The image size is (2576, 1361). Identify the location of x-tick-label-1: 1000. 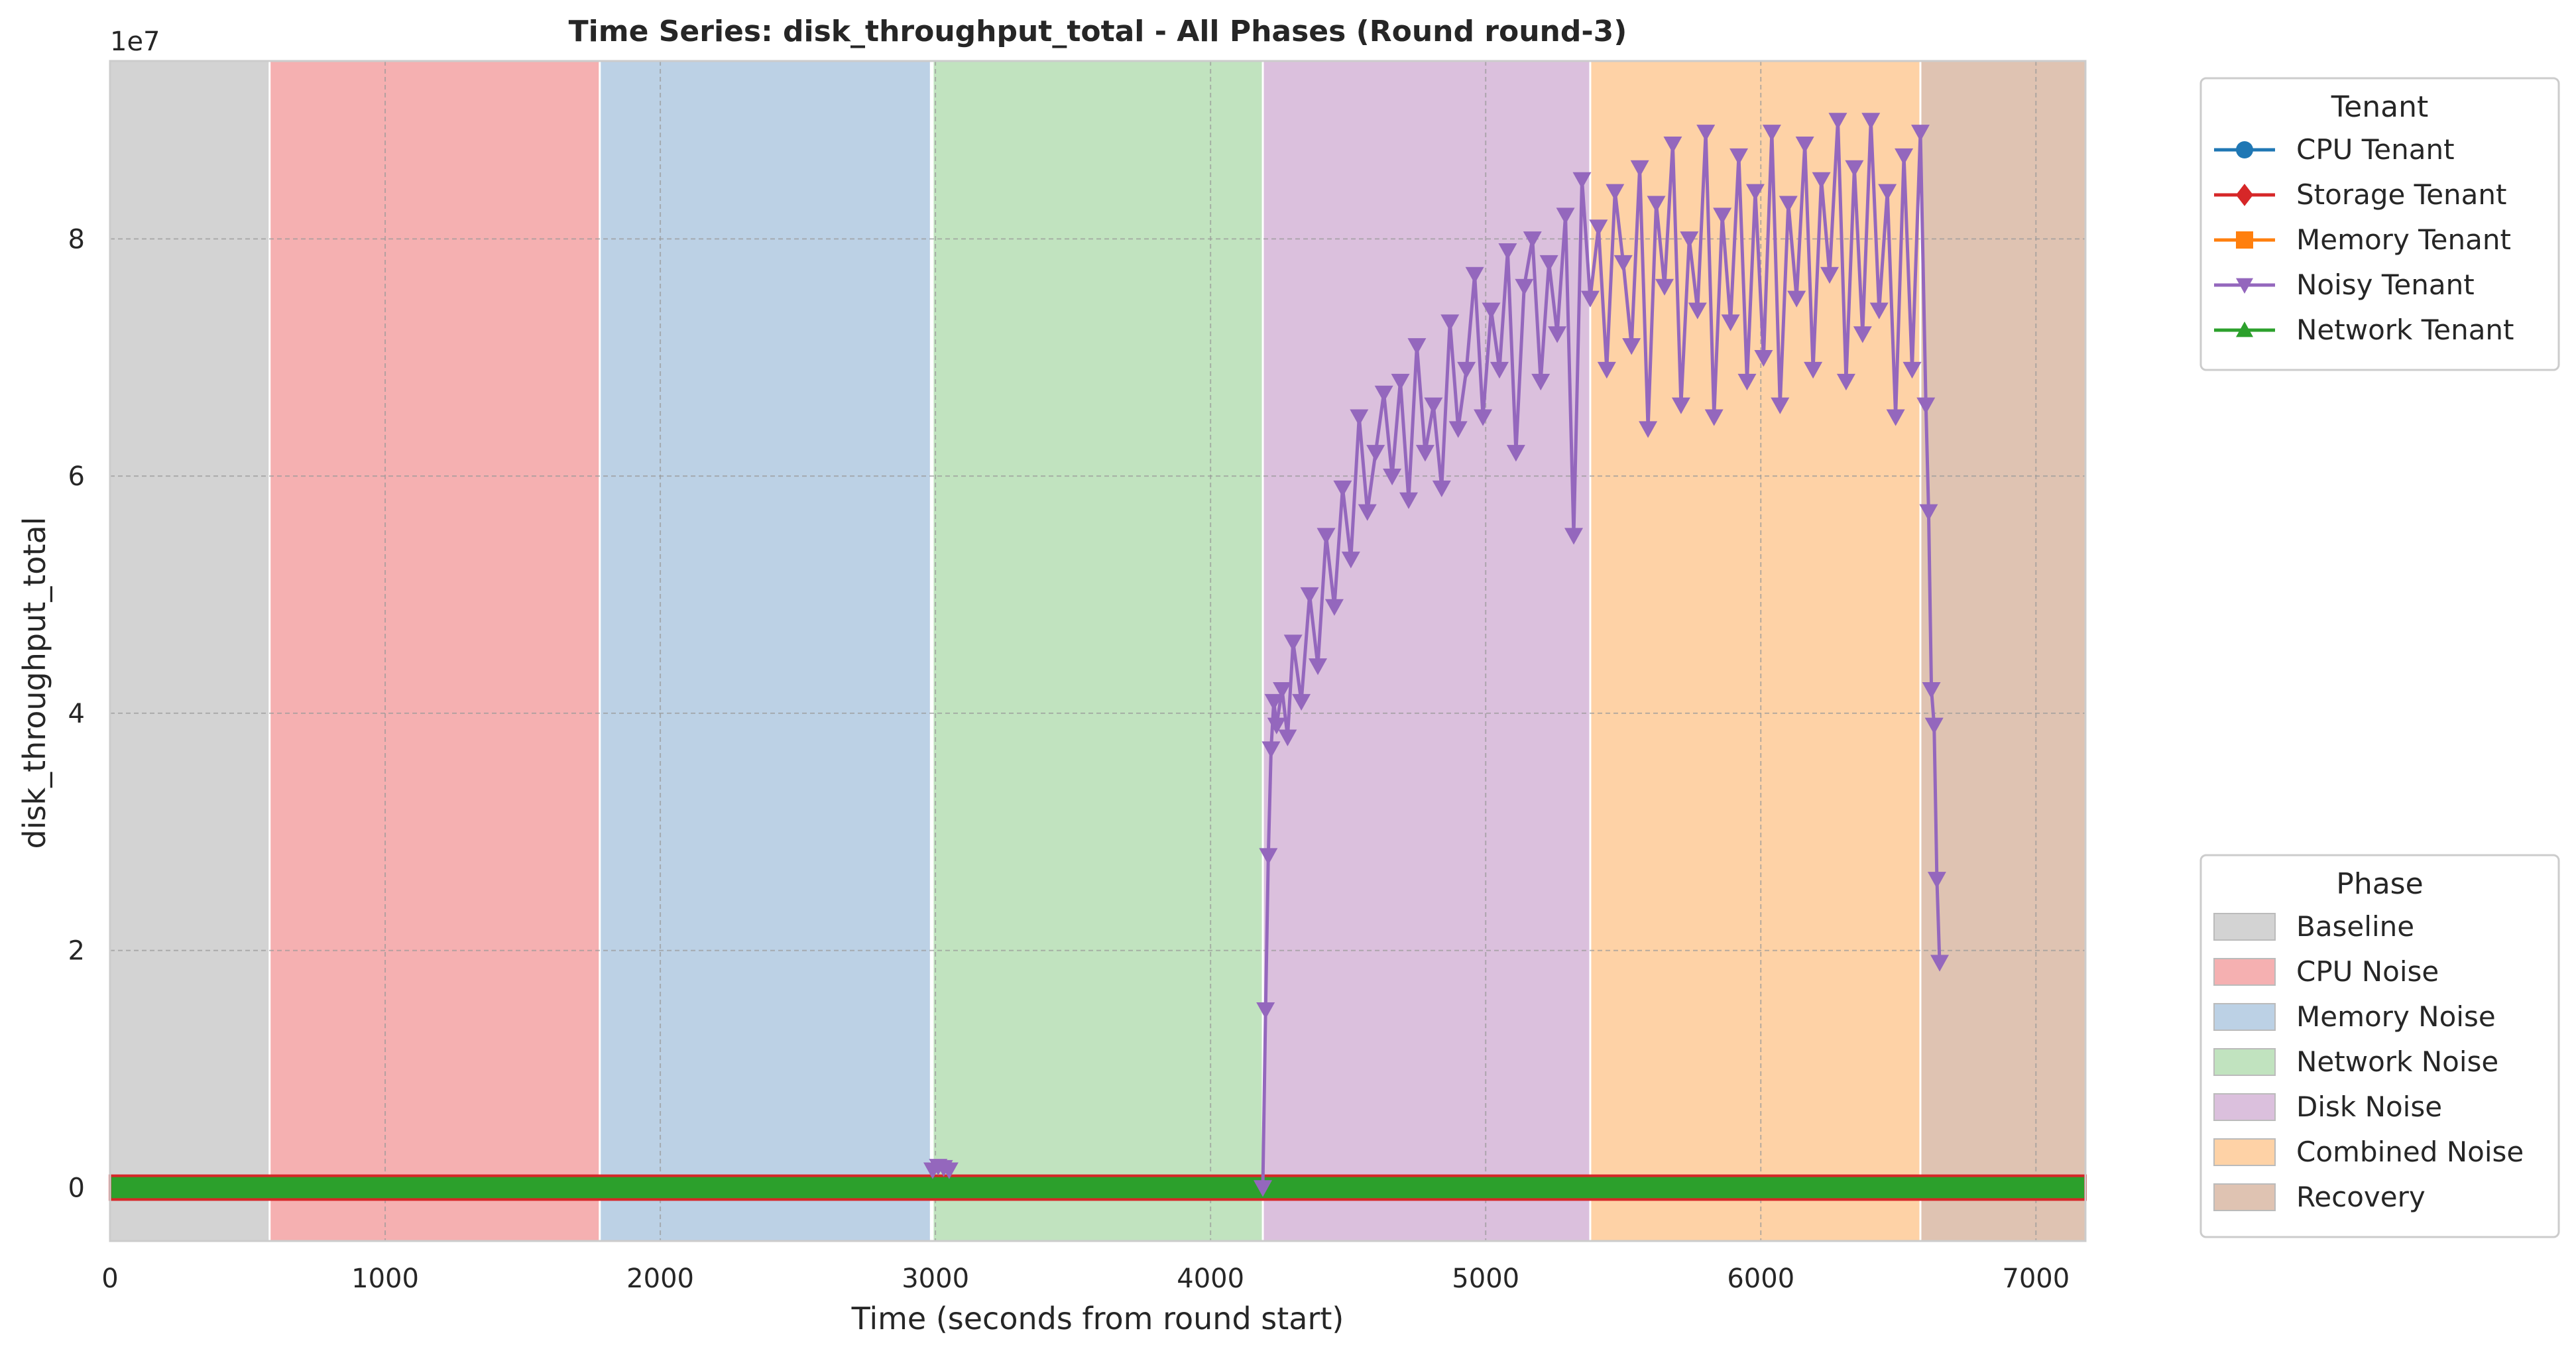
(385, 1279).